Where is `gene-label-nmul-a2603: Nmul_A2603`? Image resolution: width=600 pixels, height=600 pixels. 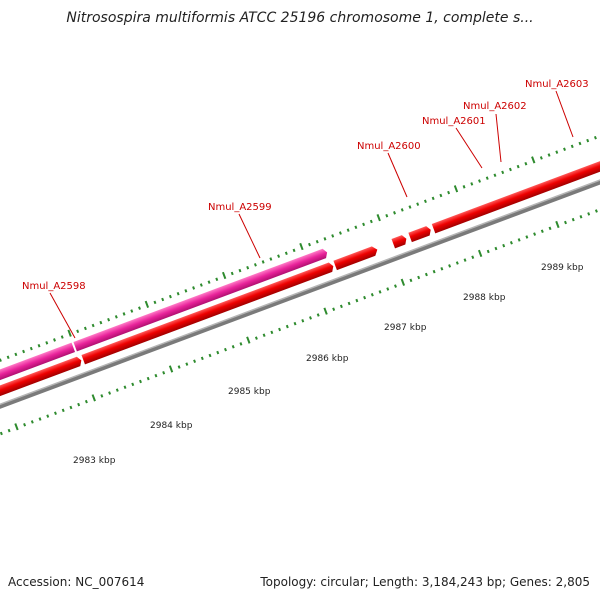 gene-label-nmul-a2603: Nmul_A2603 is located at coordinates (557, 84).